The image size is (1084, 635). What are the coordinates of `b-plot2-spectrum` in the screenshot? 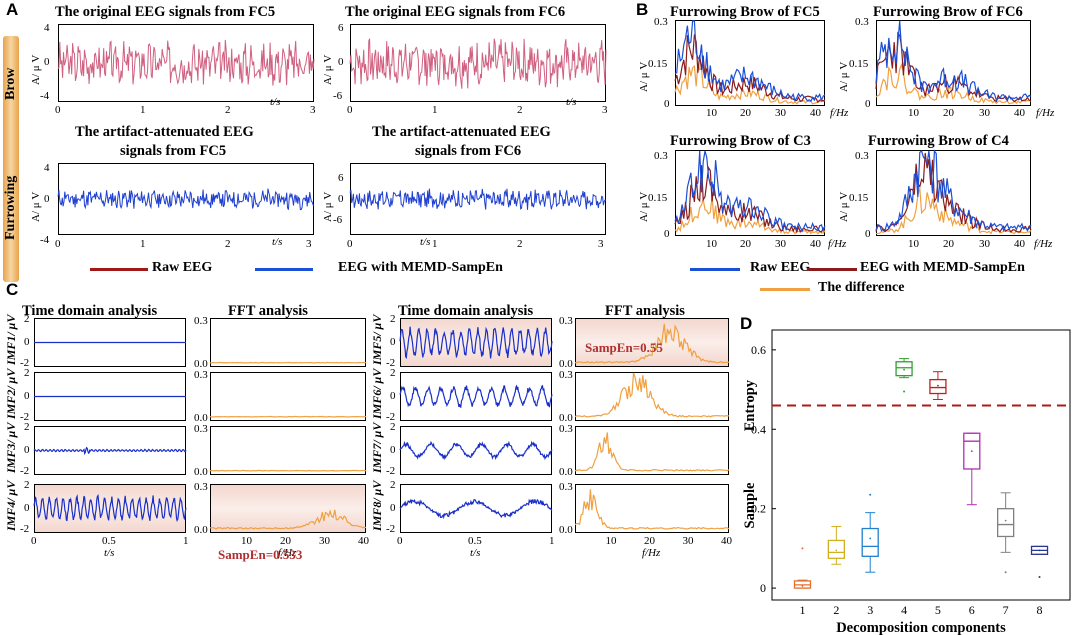 It's located at (953, 62).